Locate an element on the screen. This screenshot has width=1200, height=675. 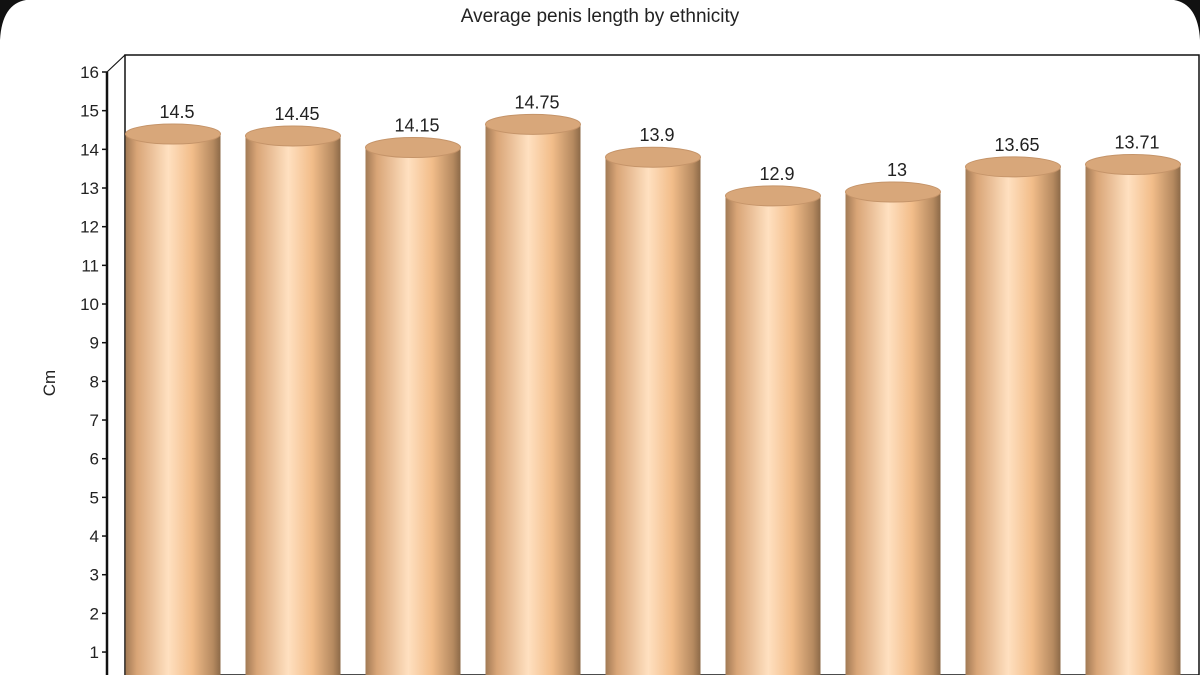
y-axis-label: Cm is located at coordinates (49, 383).